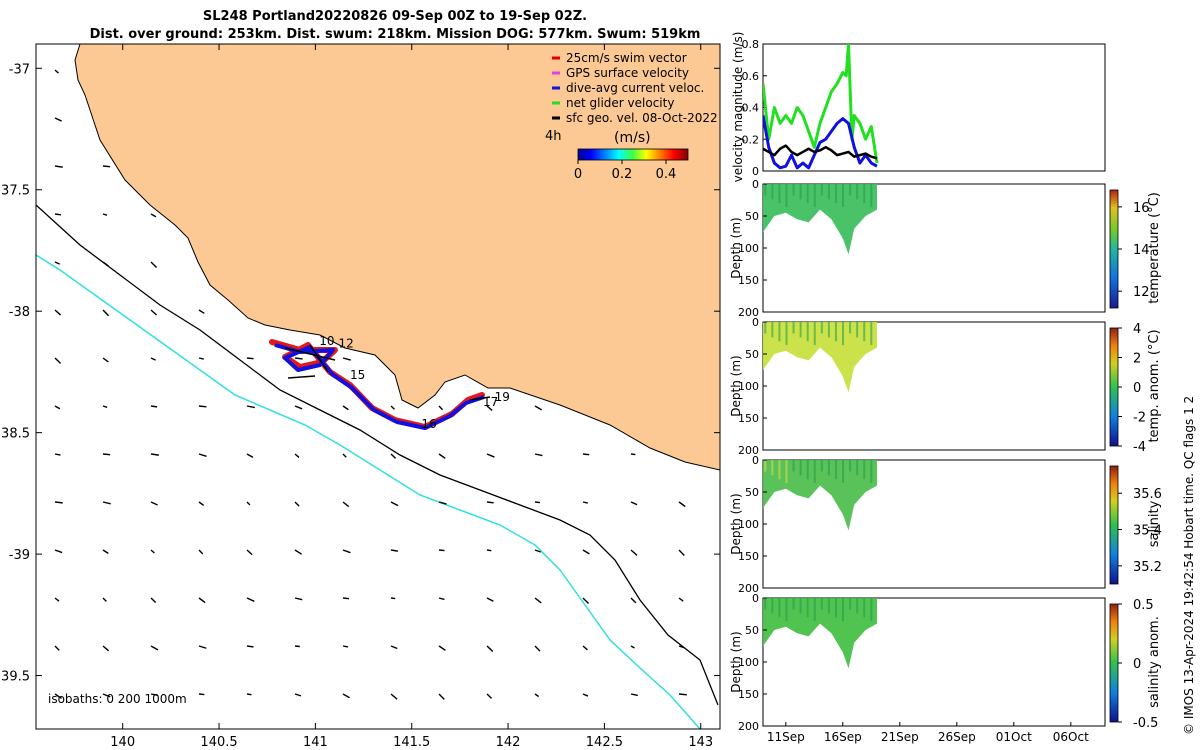  What do you see at coordinates (122, 742) in the screenshot?
I see `map-xtick-label: 140` at bounding box center [122, 742].